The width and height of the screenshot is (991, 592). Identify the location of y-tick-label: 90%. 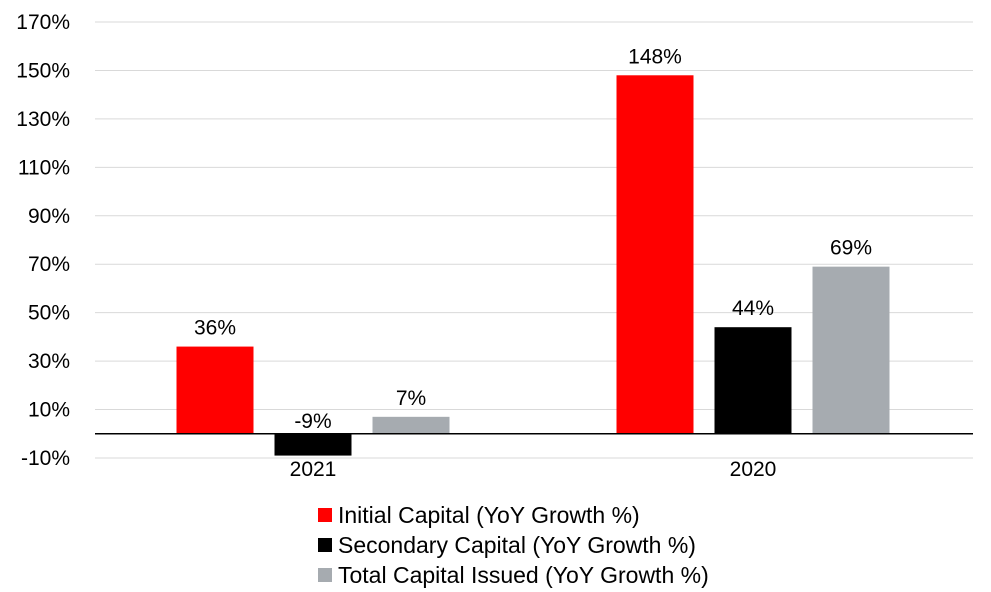
(49, 216).